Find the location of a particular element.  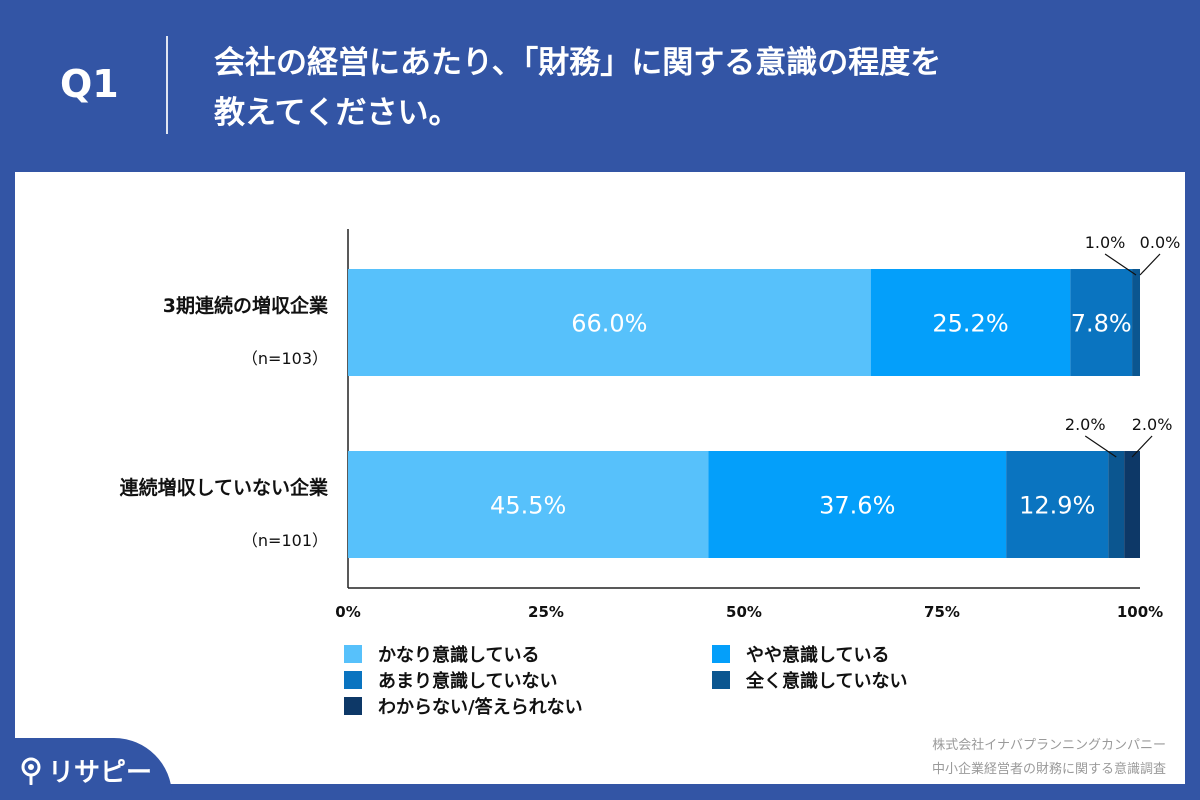

x-tick-label: 50% is located at coordinates (744, 612).